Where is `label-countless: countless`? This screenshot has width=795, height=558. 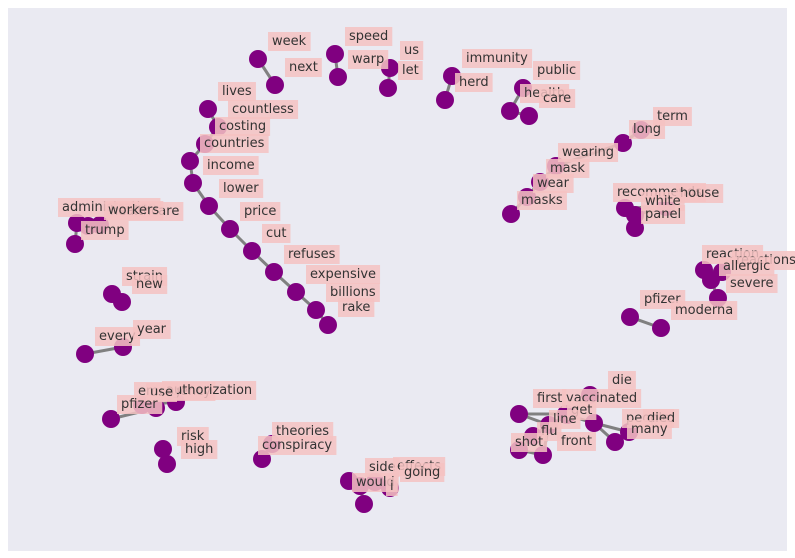
label-countless: countless is located at coordinates (263, 109).